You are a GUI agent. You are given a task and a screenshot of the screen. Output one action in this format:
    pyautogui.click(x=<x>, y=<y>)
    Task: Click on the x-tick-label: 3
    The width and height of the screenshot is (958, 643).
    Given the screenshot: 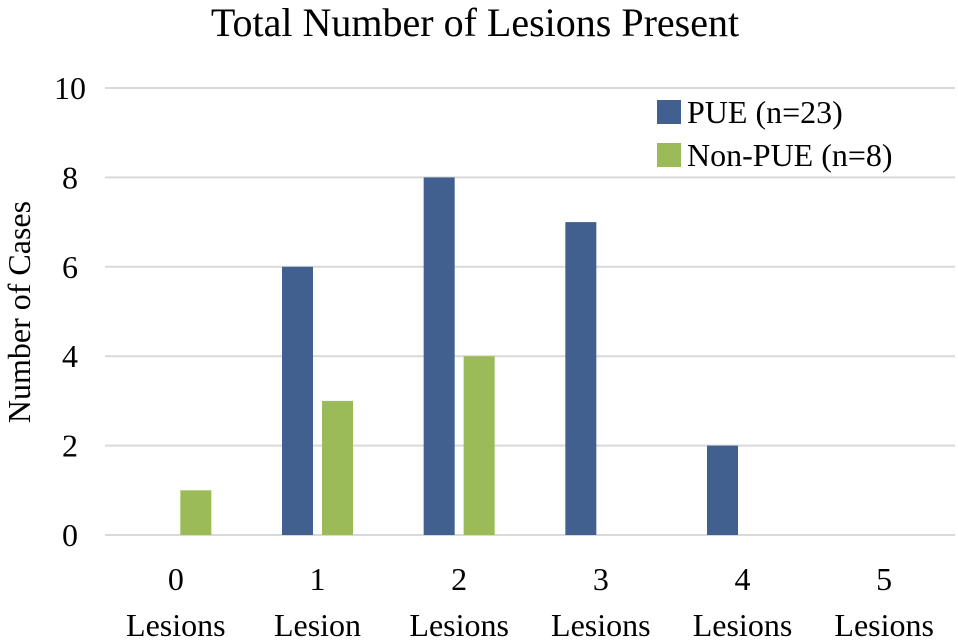 What is the action you would take?
    pyautogui.click(x=601, y=579)
    